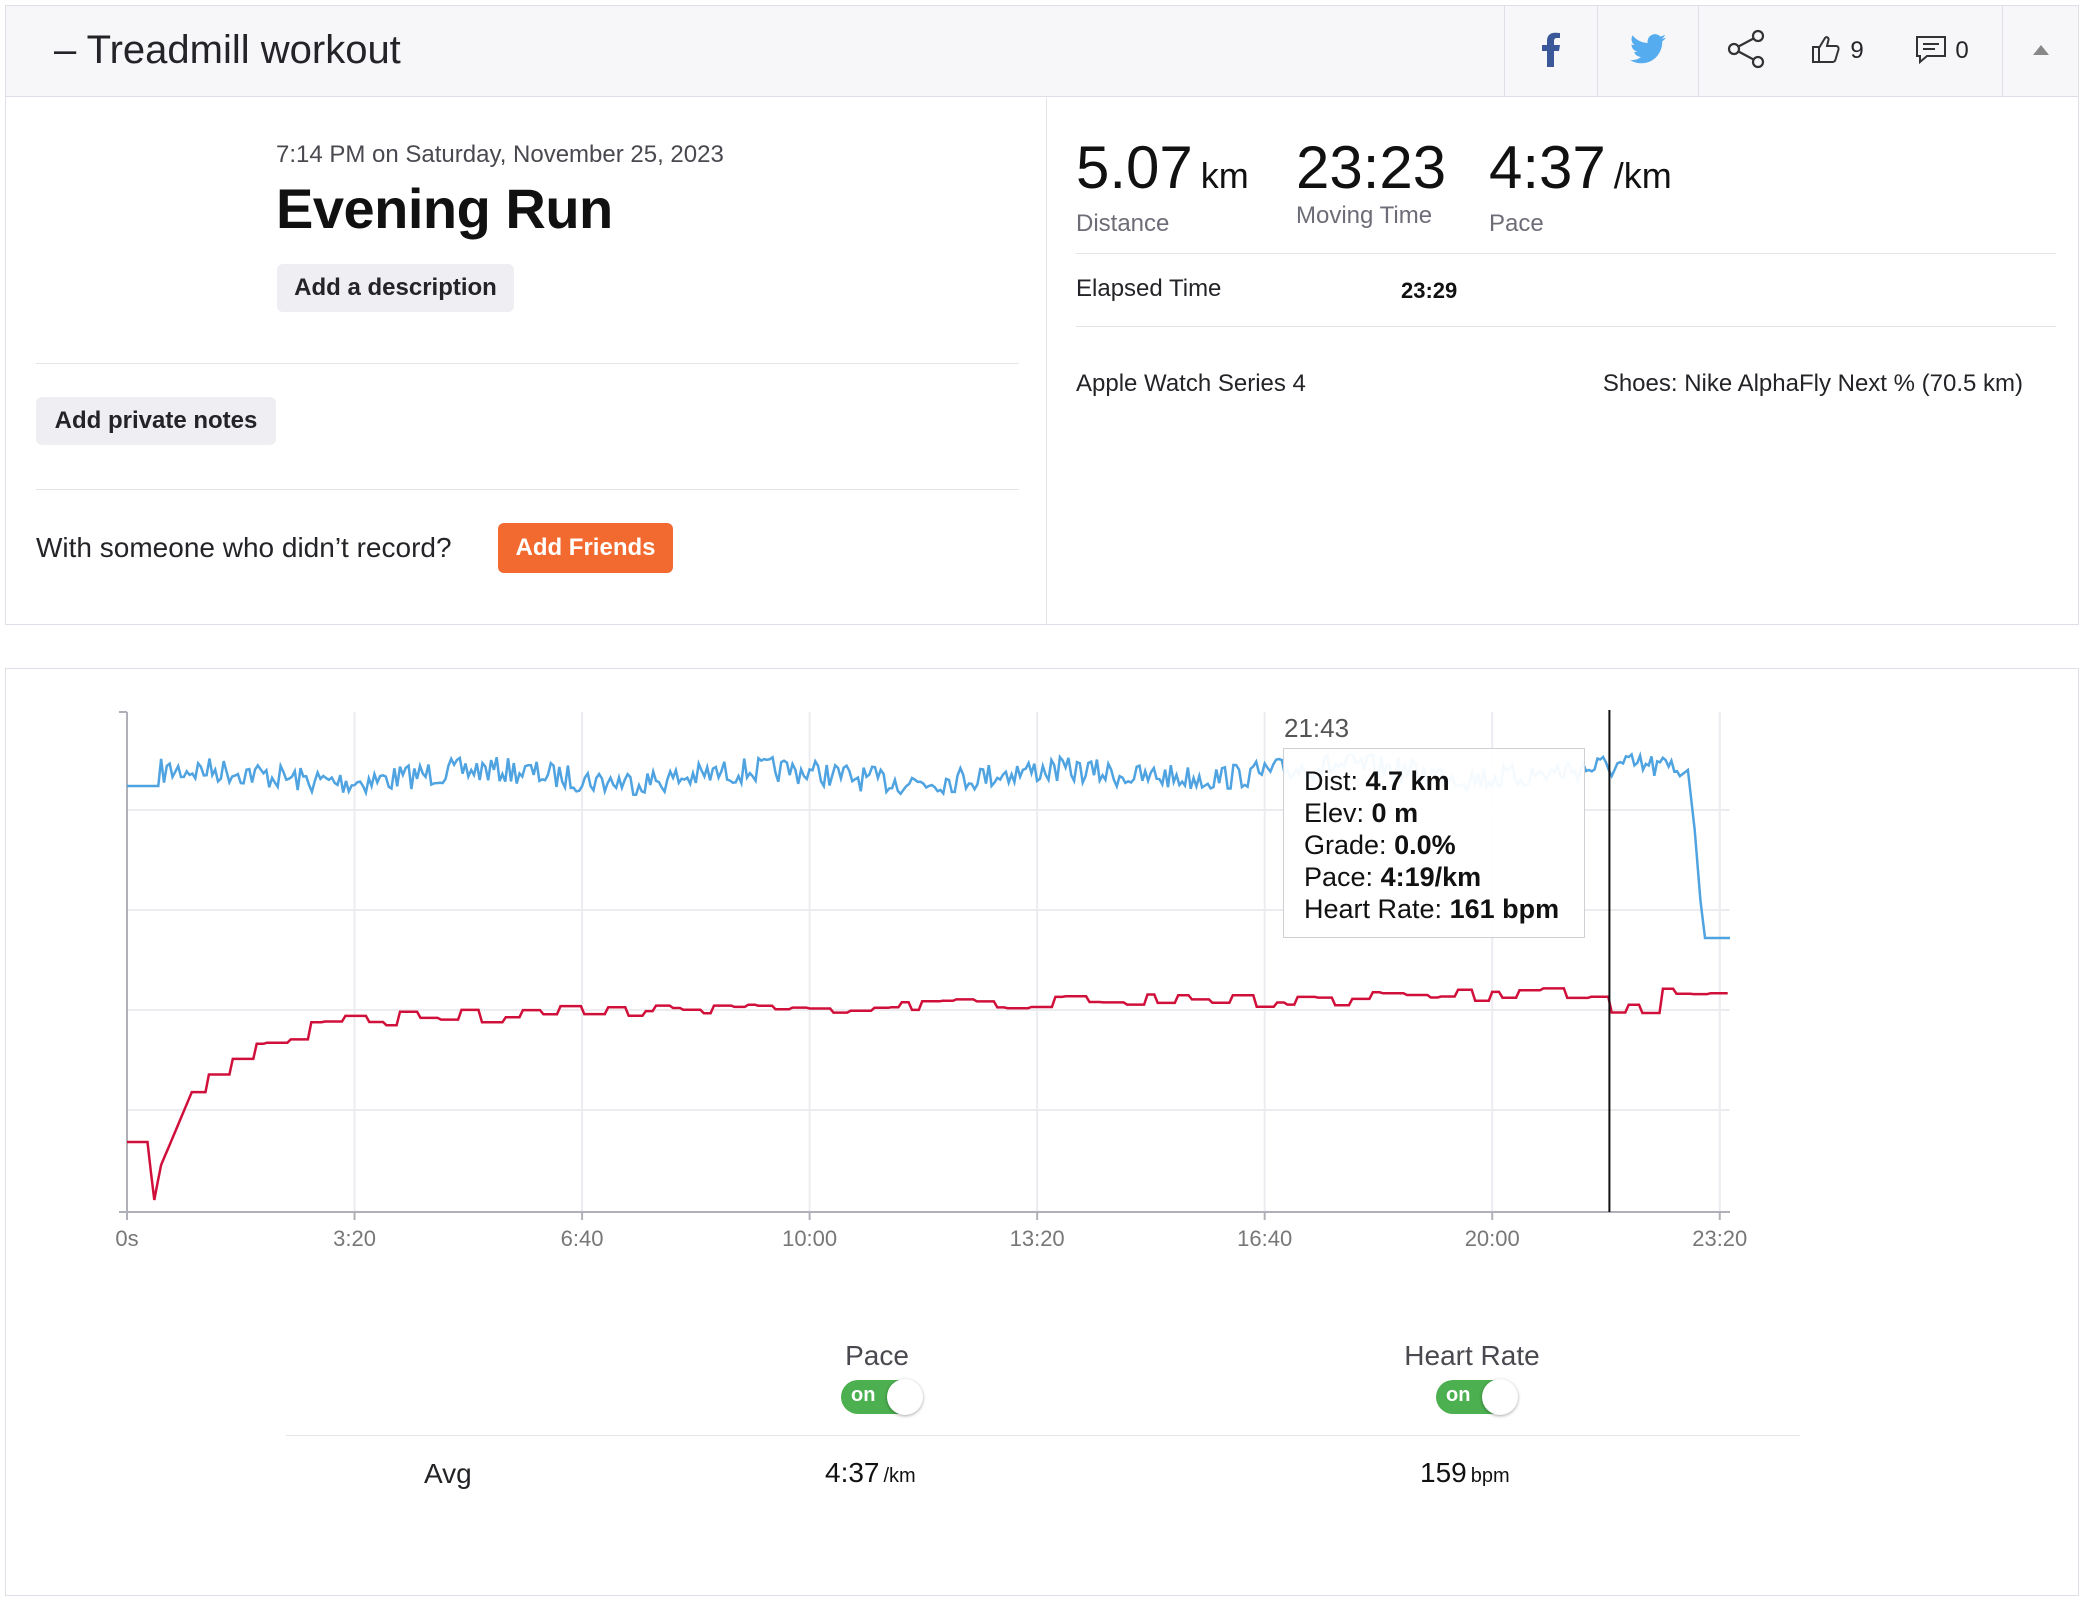 The height and width of the screenshot is (1600, 2084). What do you see at coordinates (1123, 223) in the screenshot?
I see `distance-label: Distance` at bounding box center [1123, 223].